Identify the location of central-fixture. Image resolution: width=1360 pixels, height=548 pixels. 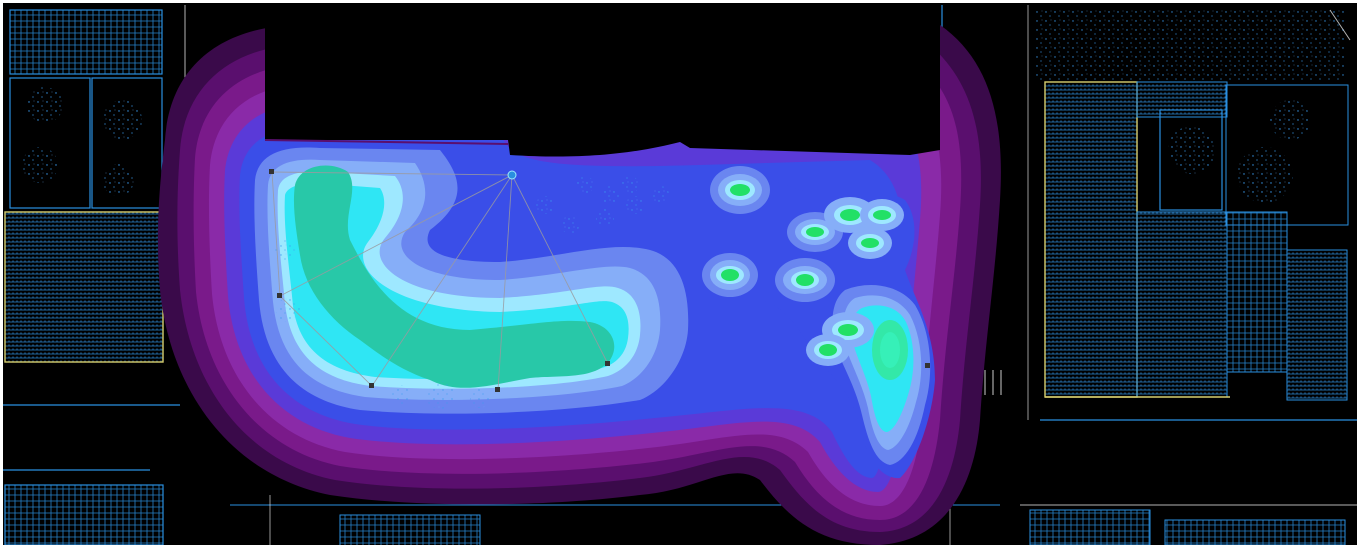
(512, 175).